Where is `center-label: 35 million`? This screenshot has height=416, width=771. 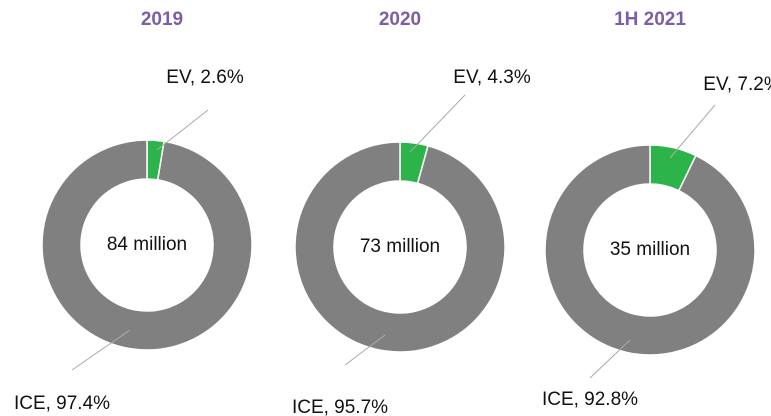
center-label: 35 million is located at coordinates (650, 249).